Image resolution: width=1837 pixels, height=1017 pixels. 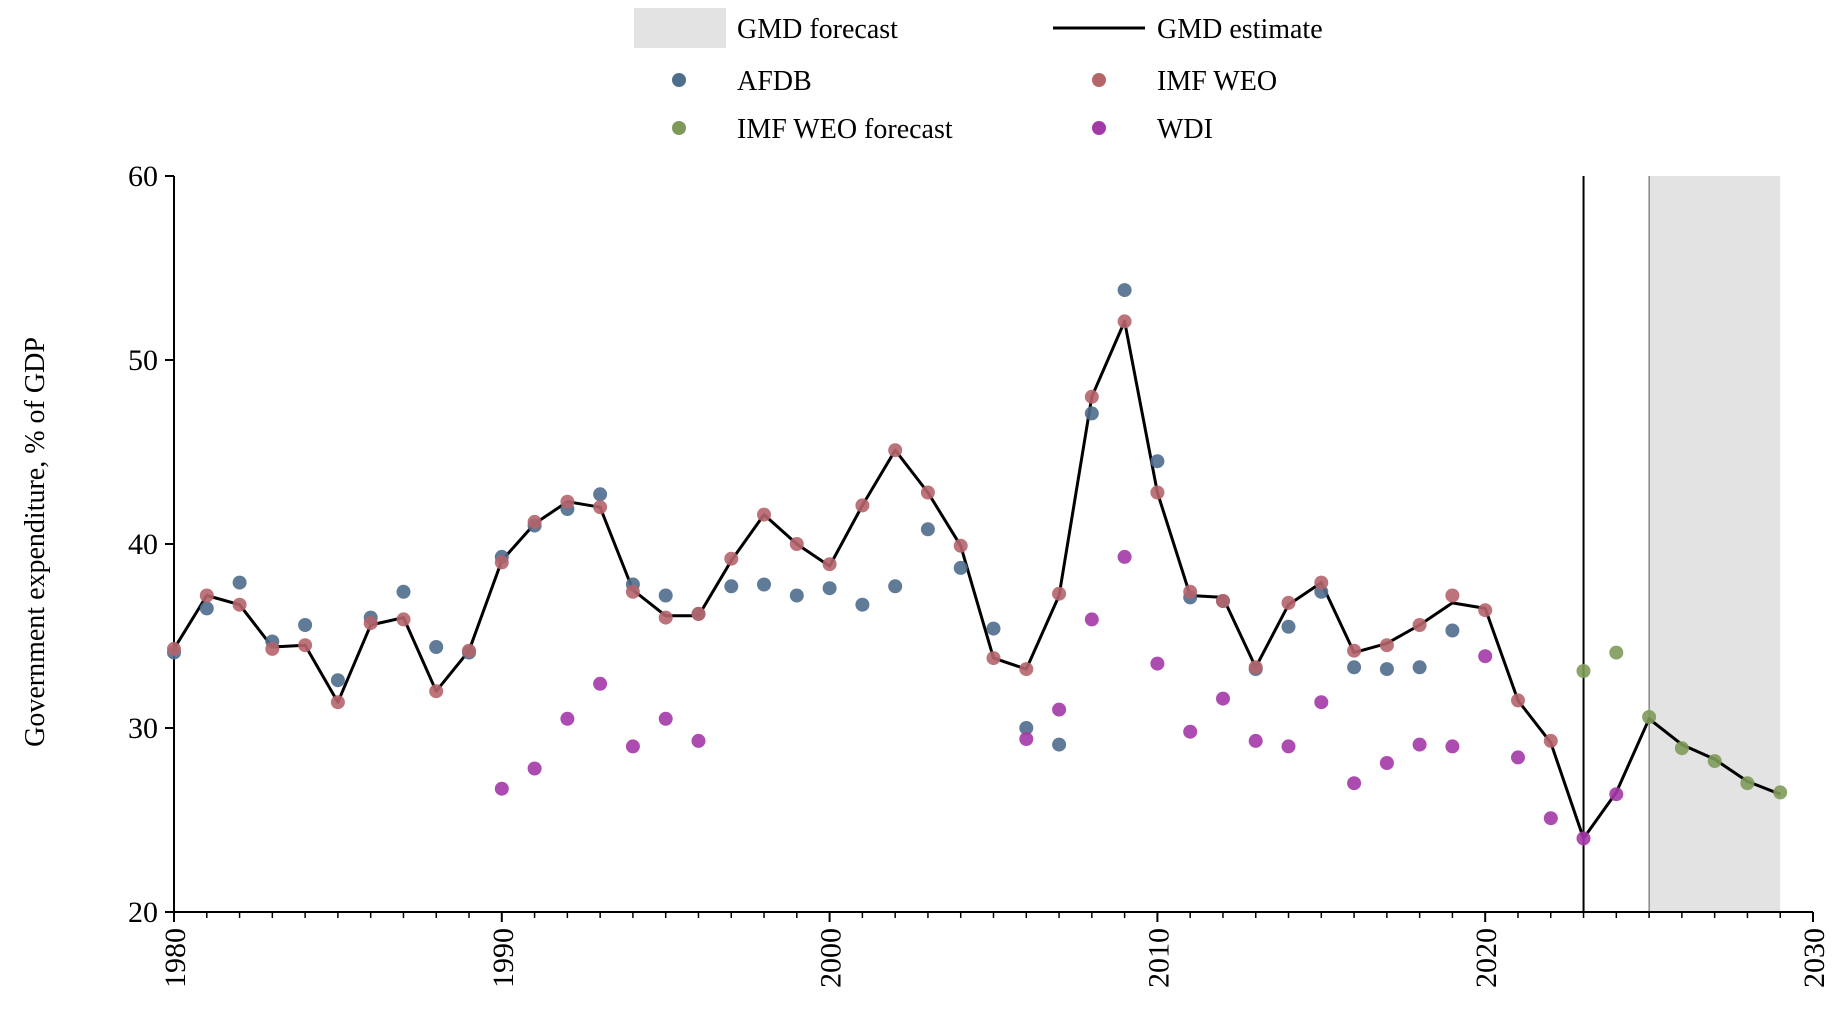 What do you see at coordinates (817, 29) in the screenshot?
I see `legend-label-gmd-forecast: GMD forecast` at bounding box center [817, 29].